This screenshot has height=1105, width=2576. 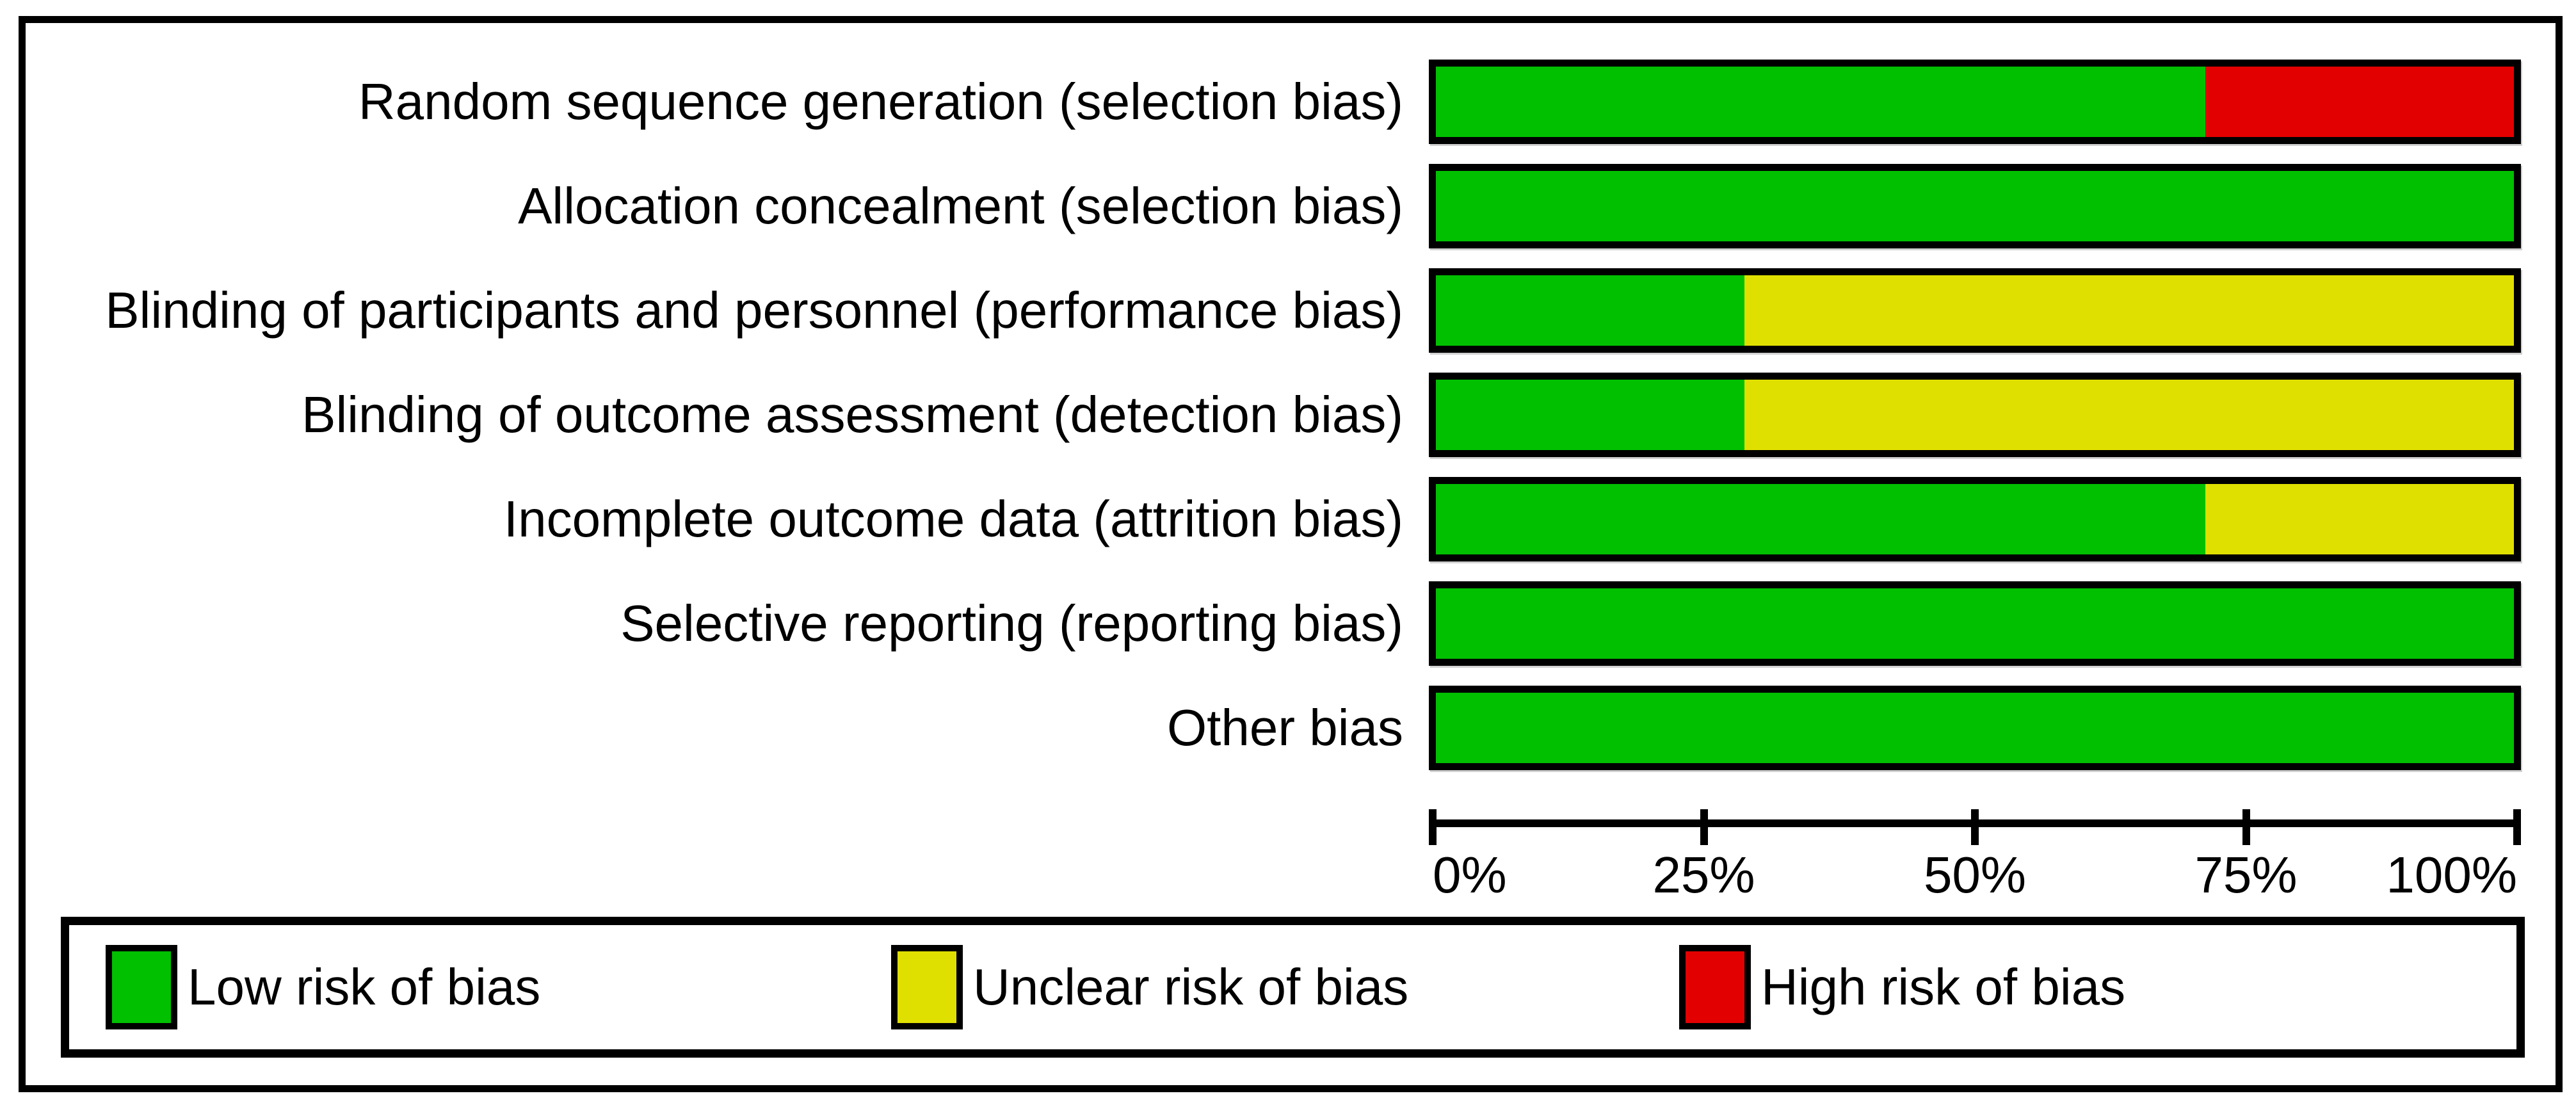 I want to click on axis-tick-label-25: 25%, so click(x=1703, y=875).